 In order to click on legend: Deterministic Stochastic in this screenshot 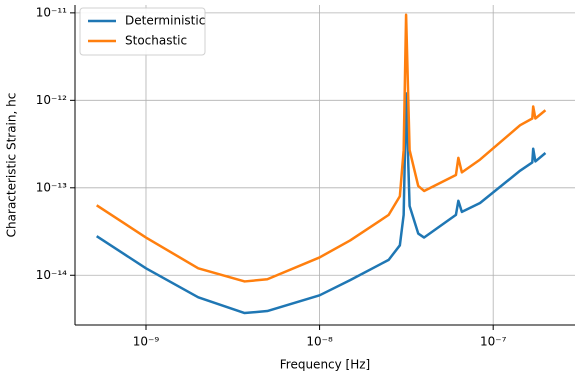, I will do `click(142, 31)`.